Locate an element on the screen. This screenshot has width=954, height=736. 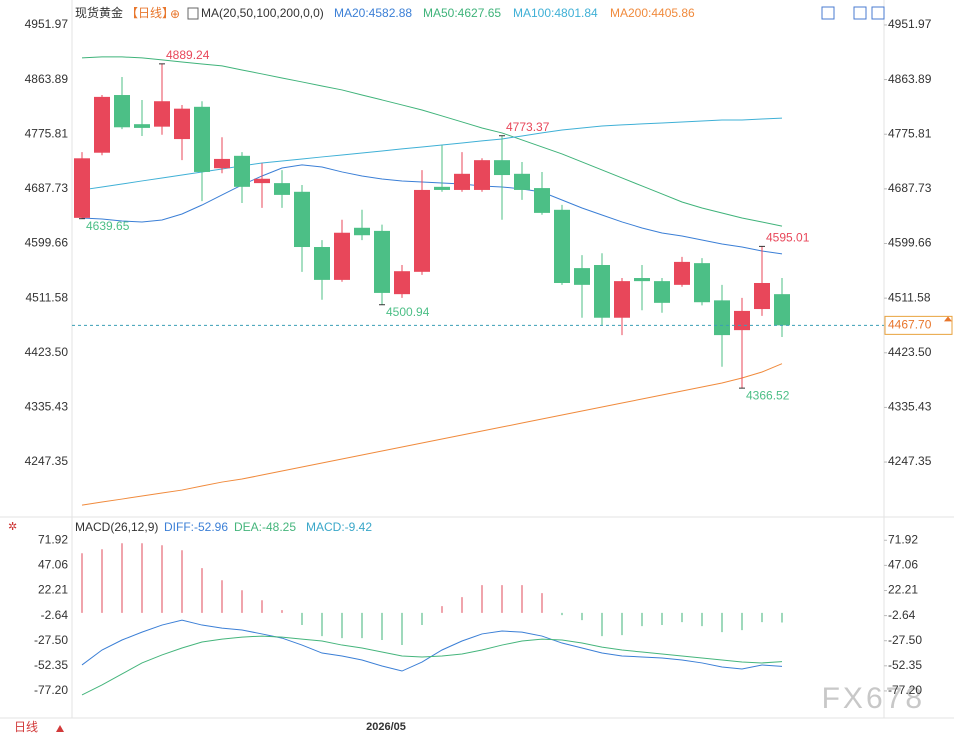
last-price-box is located at coordinates (918, 325).